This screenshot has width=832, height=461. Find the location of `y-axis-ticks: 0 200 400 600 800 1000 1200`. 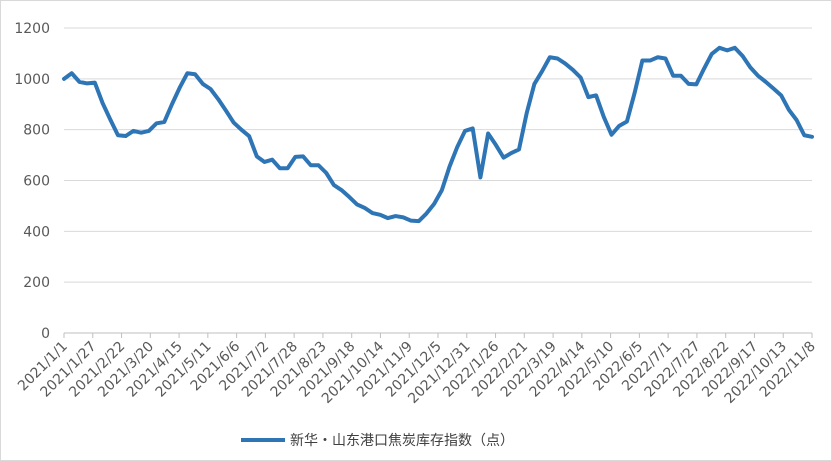

y-axis-ticks: 0 200 400 600 800 1000 1200 is located at coordinates (32, 181).